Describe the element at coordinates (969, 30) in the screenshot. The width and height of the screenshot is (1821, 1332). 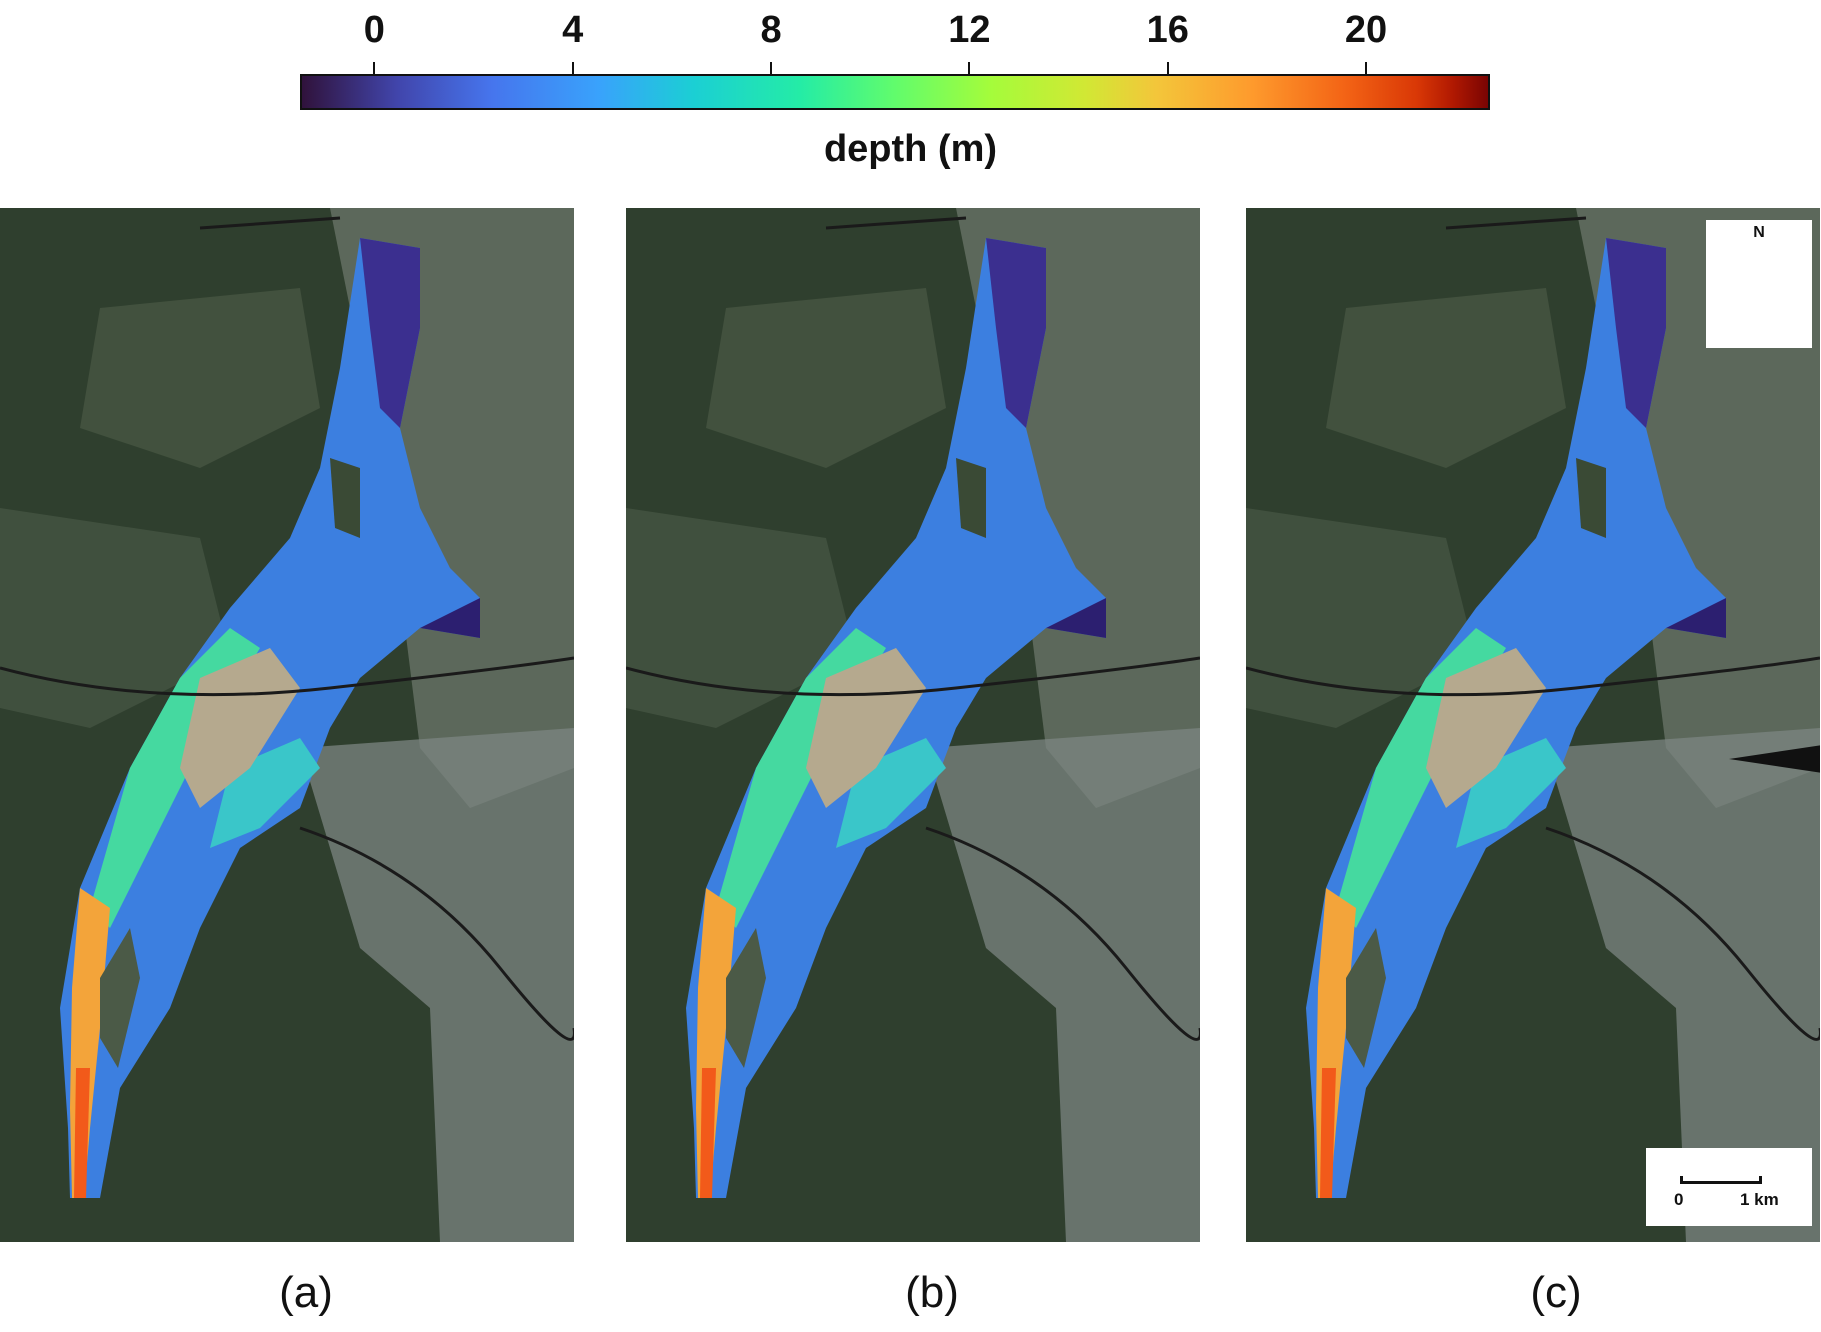
I see `colorbar-tick-label: 12` at that location.